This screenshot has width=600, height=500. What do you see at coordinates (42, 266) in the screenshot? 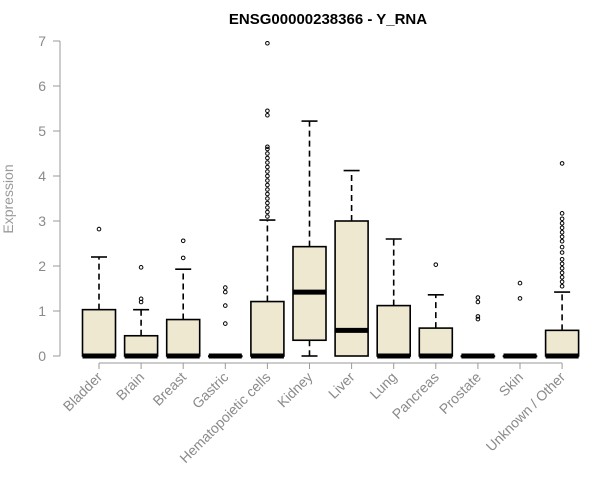
I see `y-tick-label: 2` at bounding box center [42, 266].